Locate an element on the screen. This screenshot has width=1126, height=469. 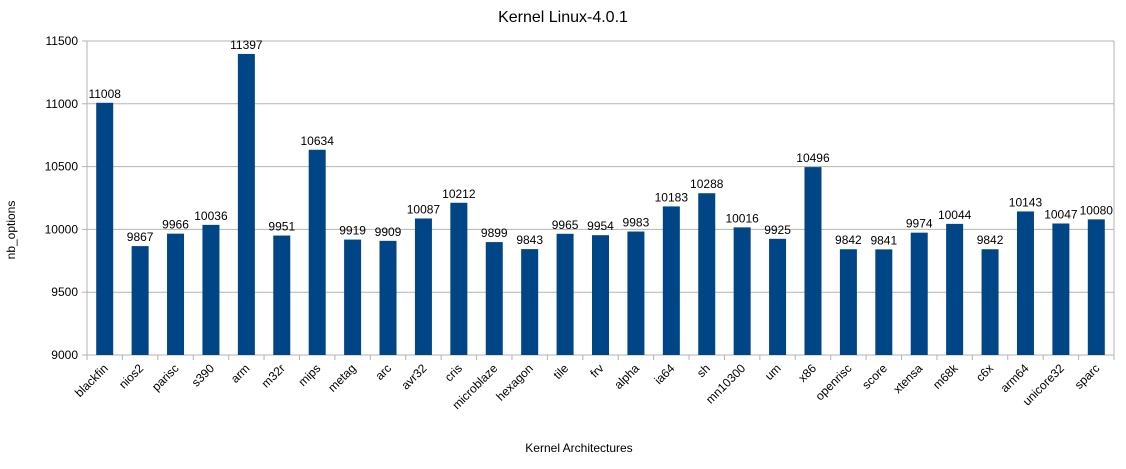
data-label-cris: 10212 is located at coordinates (459, 194).